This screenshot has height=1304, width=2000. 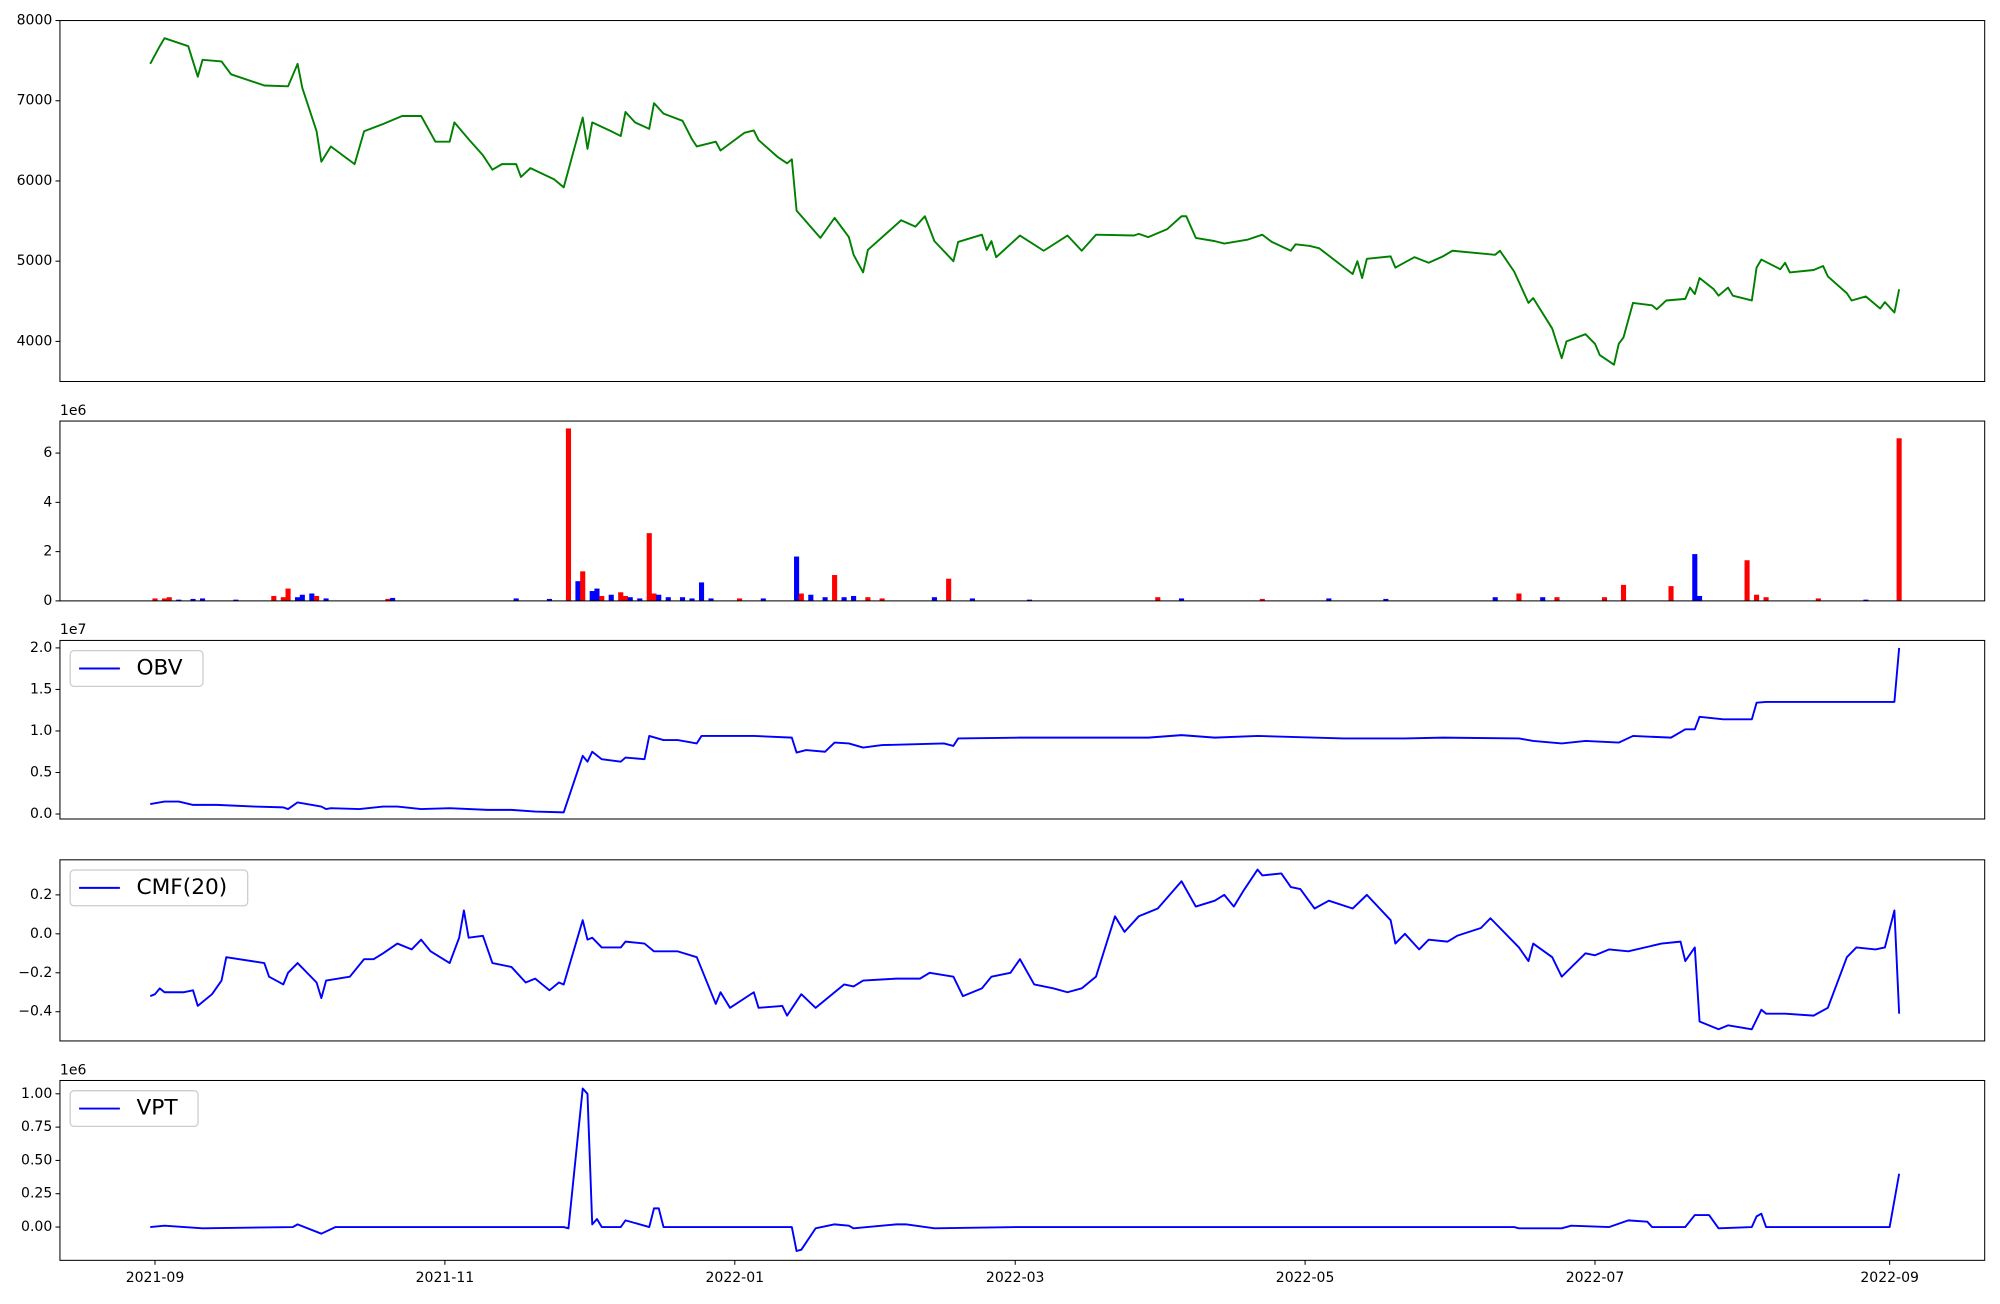 I want to click on y-tick-label: 8000, so click(x=35, y=21).